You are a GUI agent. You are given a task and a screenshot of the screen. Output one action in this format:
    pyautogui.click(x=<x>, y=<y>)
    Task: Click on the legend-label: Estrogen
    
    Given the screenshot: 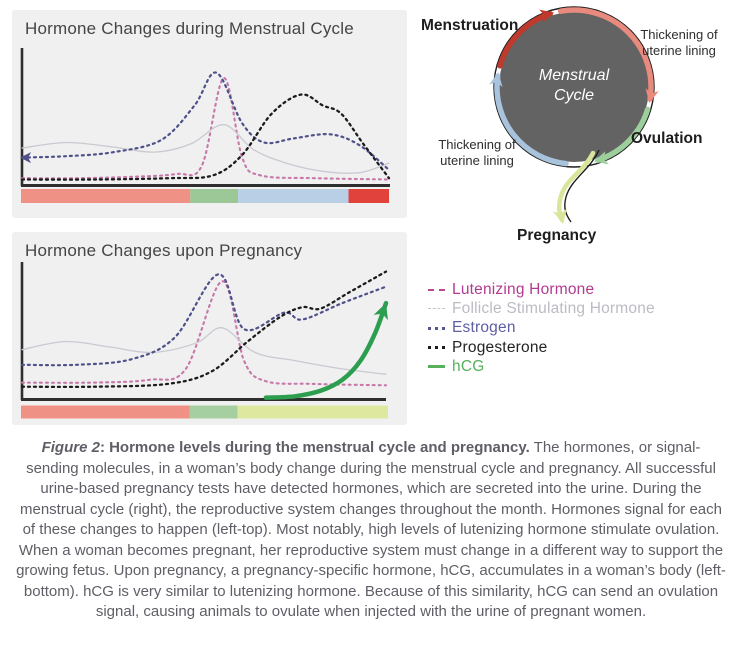 What is the action you would take?
    pyautogui.click(x=484, y=328)
    